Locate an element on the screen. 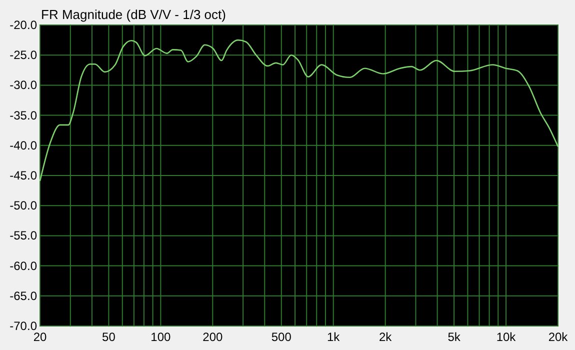  y-tick-label: -40.0 is located at coordinates (24, 145).